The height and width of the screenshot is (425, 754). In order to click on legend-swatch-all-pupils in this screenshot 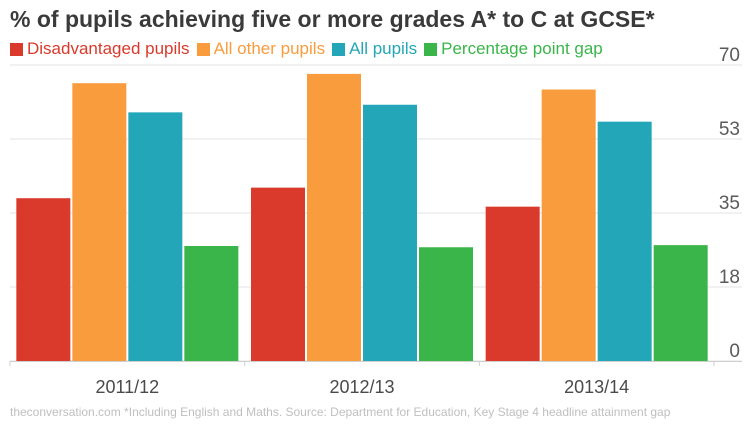, I will do `click(339, 49)`.